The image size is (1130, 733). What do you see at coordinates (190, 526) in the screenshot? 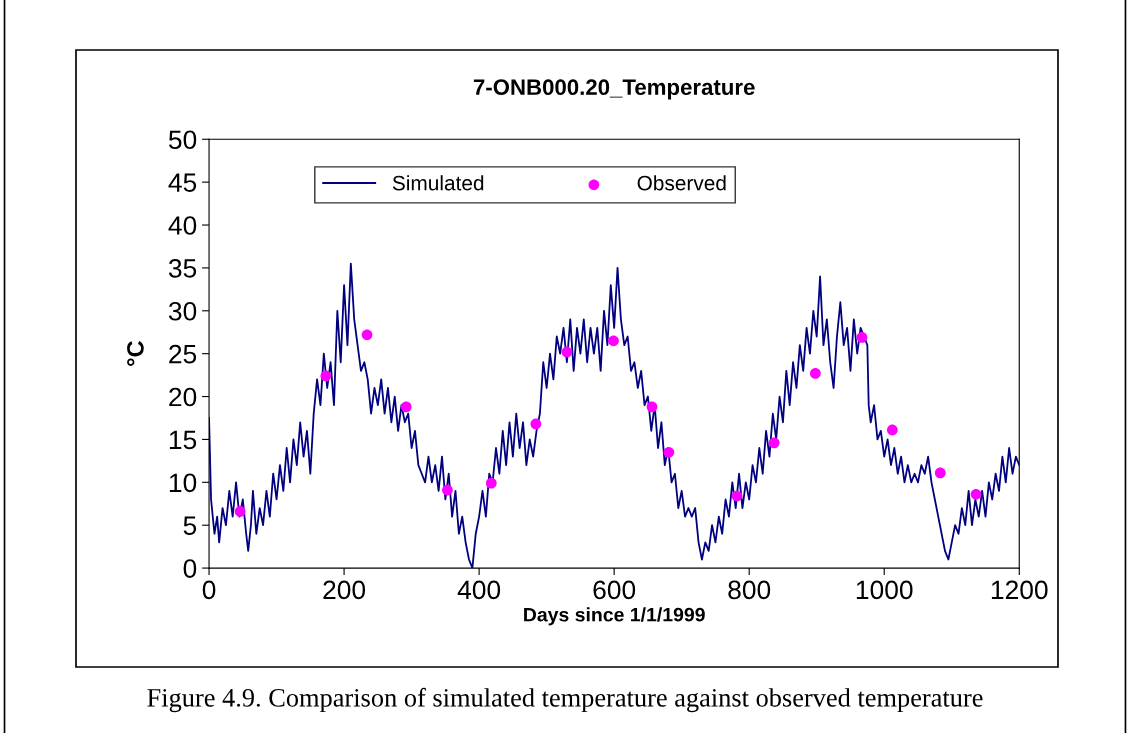
I see `y-tick-label: 5` at bounding box center [190, 526].